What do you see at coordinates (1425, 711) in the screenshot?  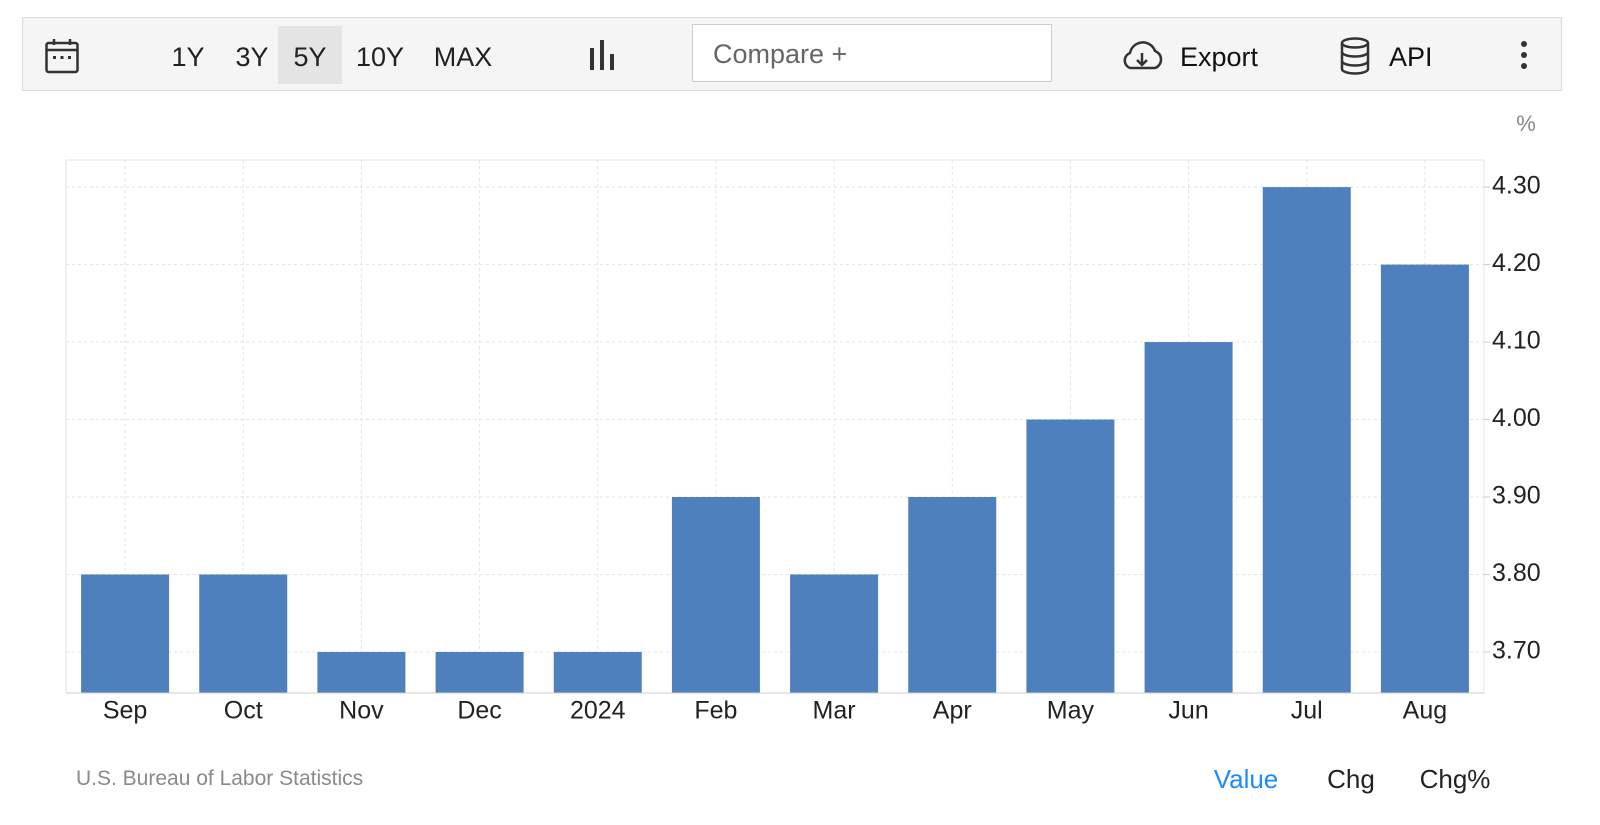 I see `x-tick-label: Aug` at bounding box center [1425, 711].